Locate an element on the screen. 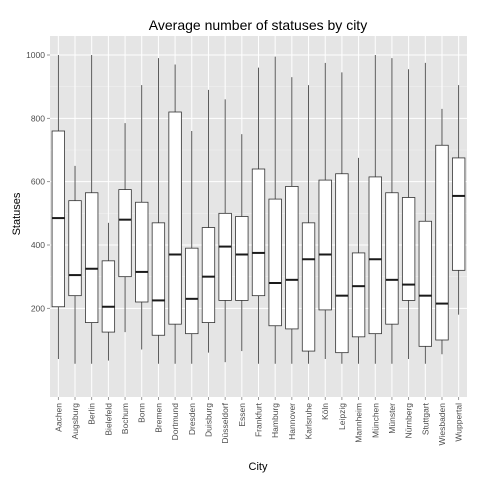 The width and height of the screenshot is (480, 480). x-tick-label: München is located at coordinates (375, 420).